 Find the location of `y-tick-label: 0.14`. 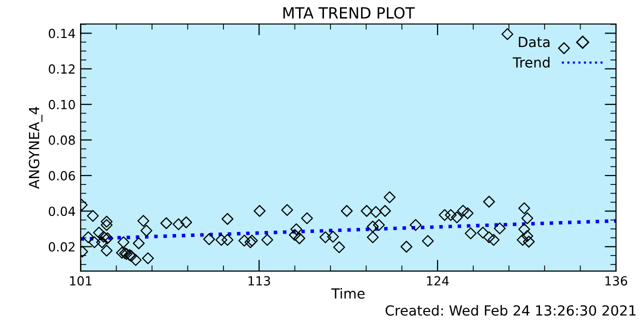

y-tick-label: 0.14 is located at coordinates (62, 33).